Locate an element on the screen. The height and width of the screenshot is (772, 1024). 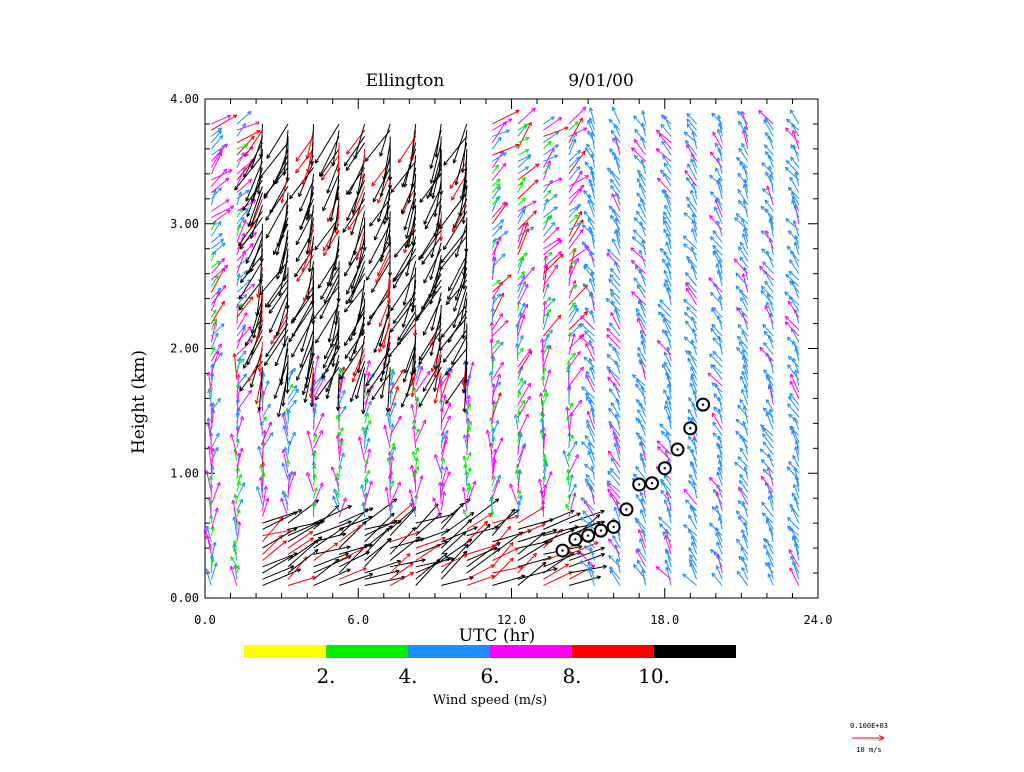
x-axis-label: UTC (hr) is located at coordinates (497, 636).